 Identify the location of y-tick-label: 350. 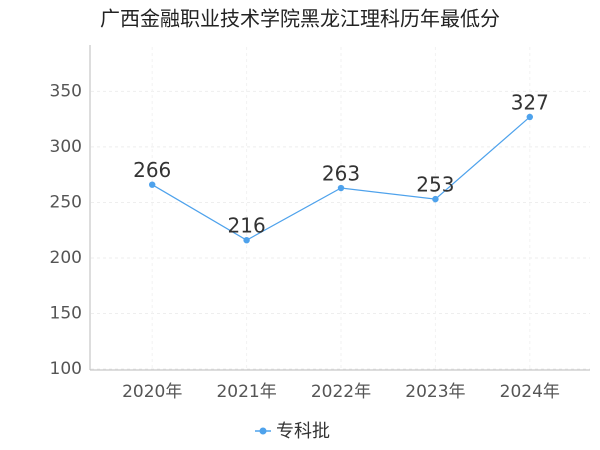
(66, 91).